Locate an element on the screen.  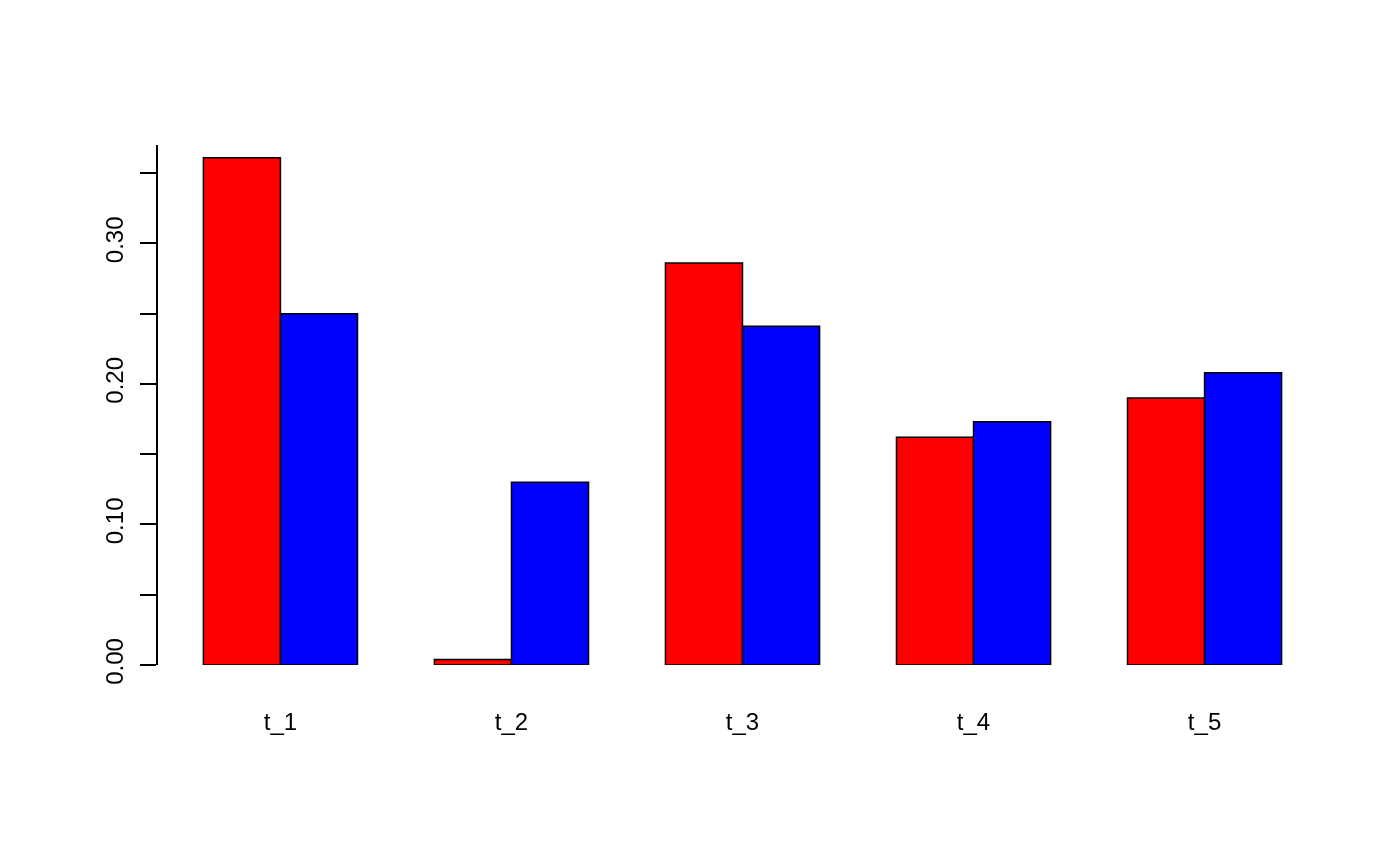
y-tick-label: 0.10 is located at coordinates (114, 521).